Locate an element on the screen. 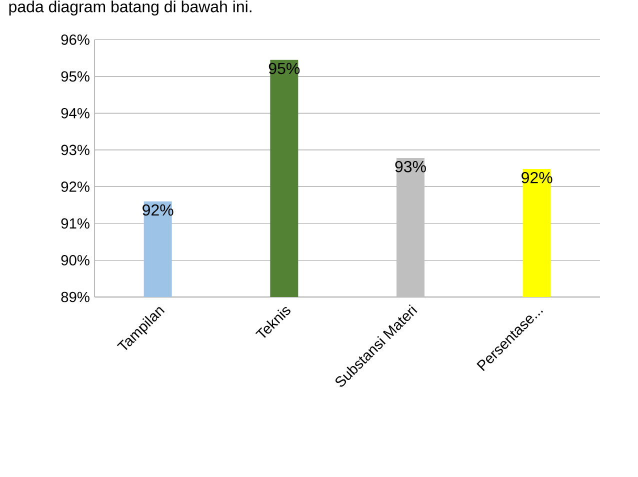 This screenshot has height=477, width=638. y-tick-label: 96% is located at coordinates (75, 39).